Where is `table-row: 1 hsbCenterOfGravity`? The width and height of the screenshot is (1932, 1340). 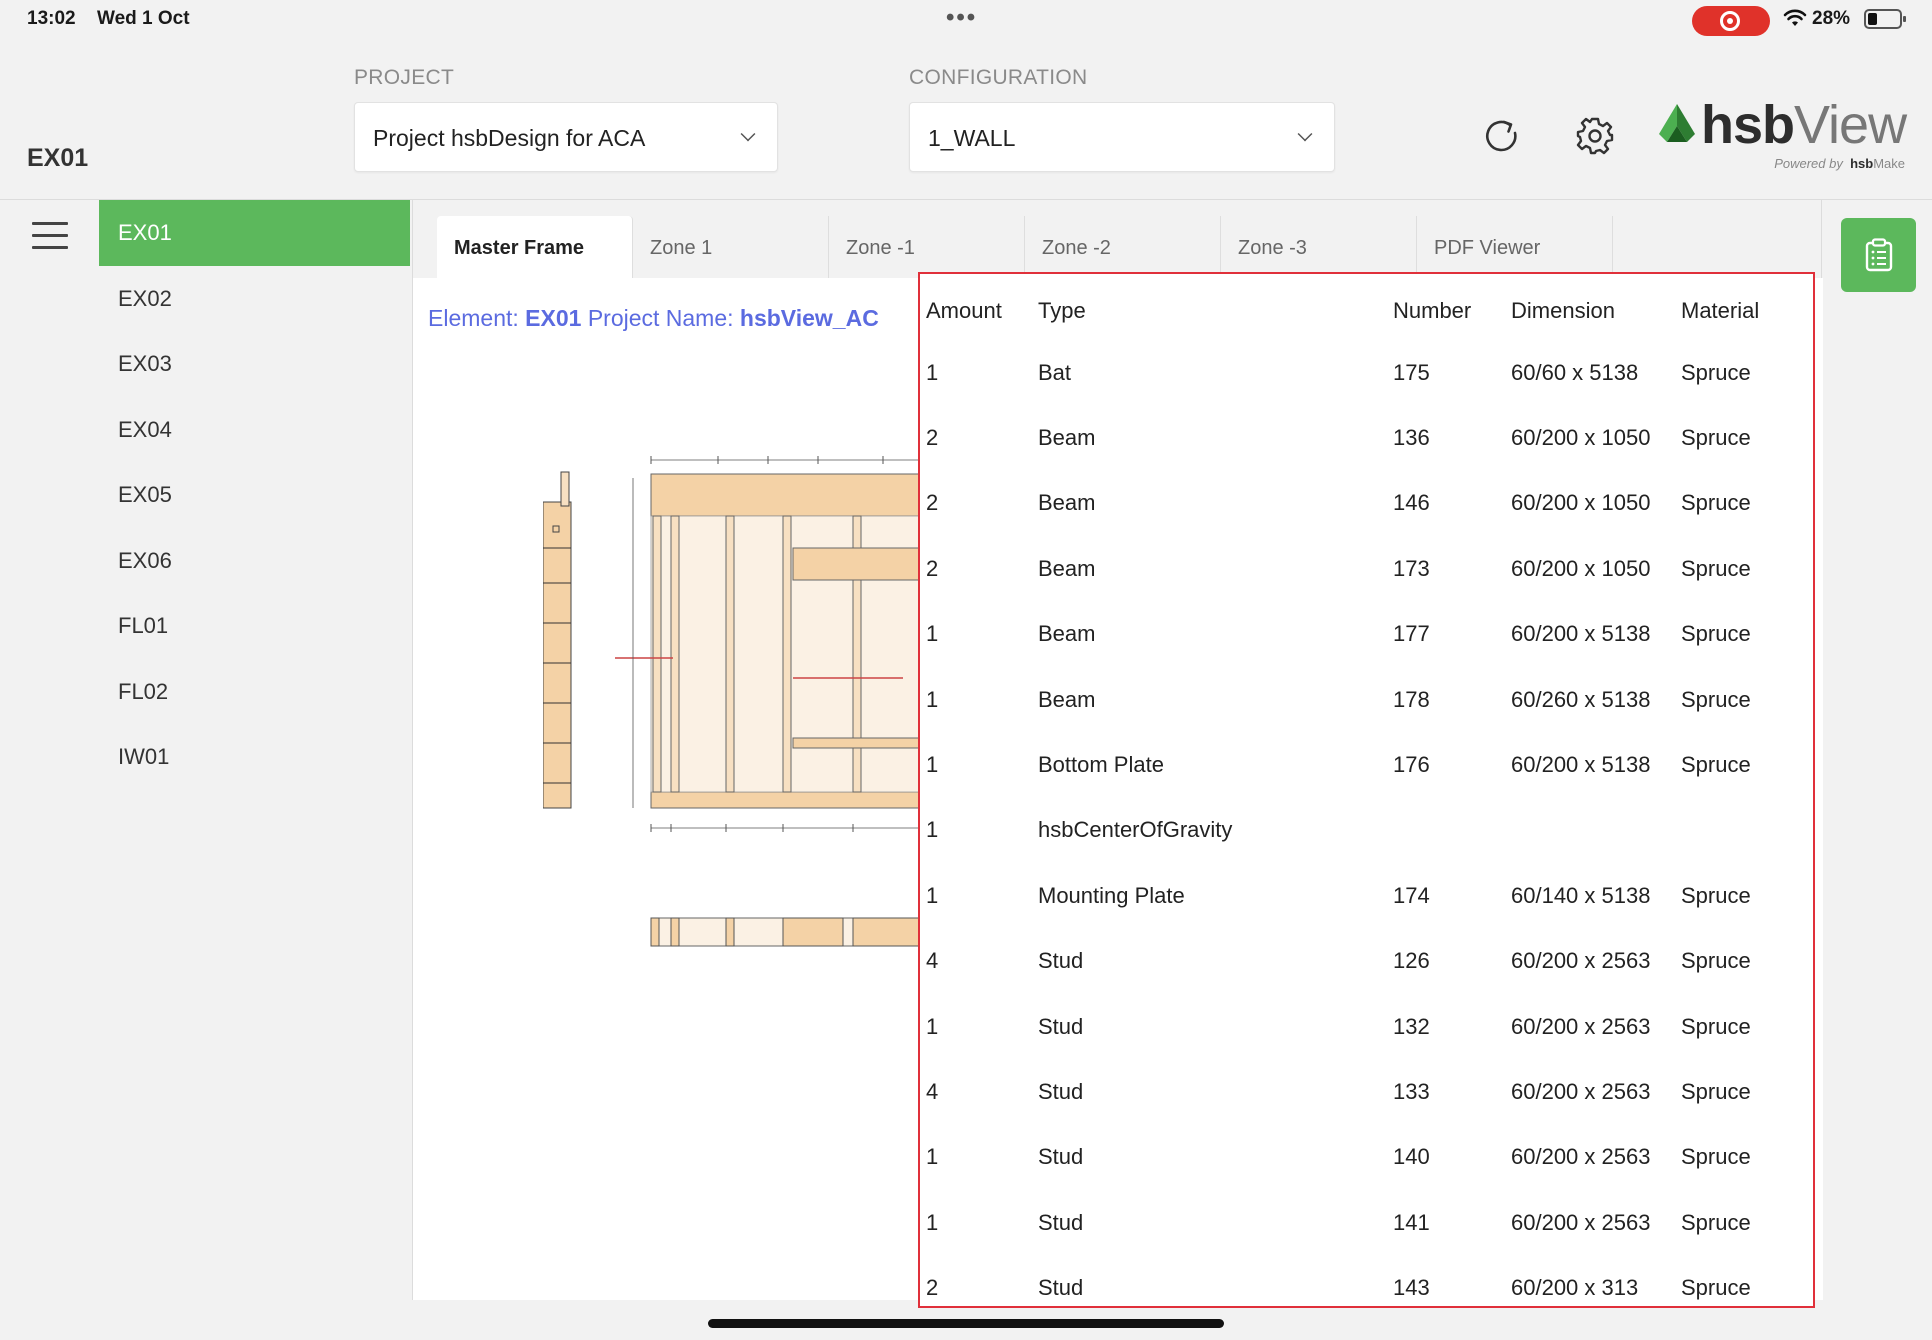 table-row: 1 hsbCenterOfGravity is located at coordinates (1366, 830).